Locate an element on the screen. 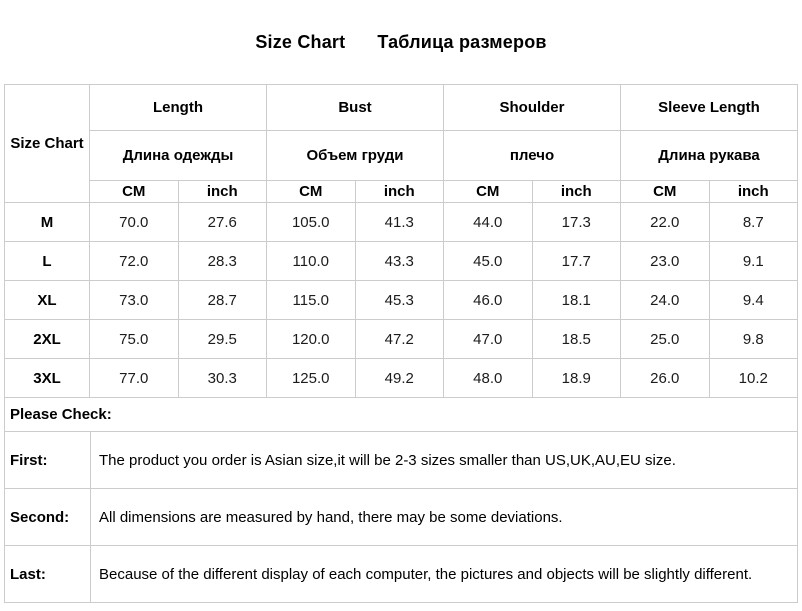  value-cell: 29.5 is located at coordinates (222, 339).